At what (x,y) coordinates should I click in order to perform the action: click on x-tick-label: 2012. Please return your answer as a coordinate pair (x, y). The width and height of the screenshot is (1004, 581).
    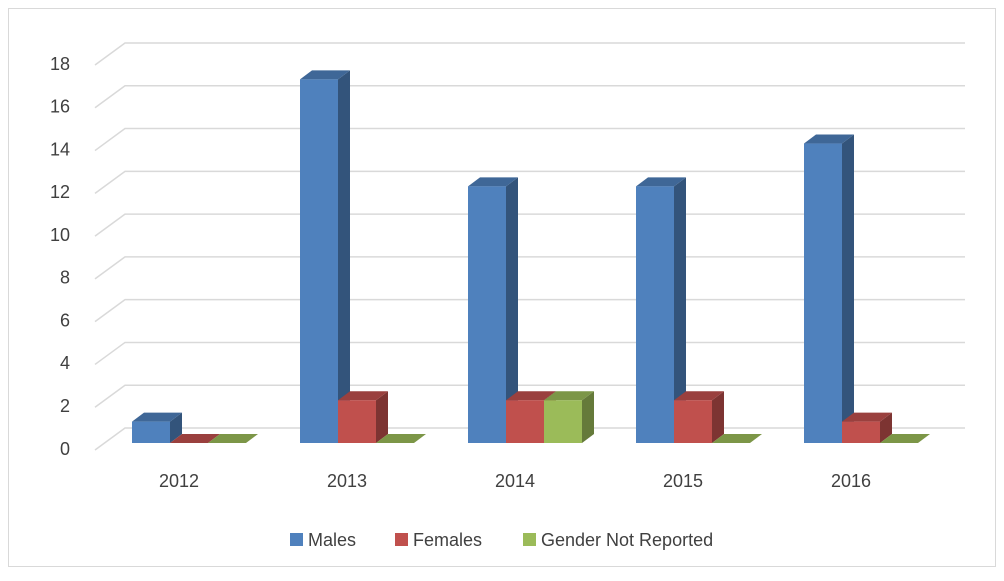
    Looking at the image, I should click on (179, 481).